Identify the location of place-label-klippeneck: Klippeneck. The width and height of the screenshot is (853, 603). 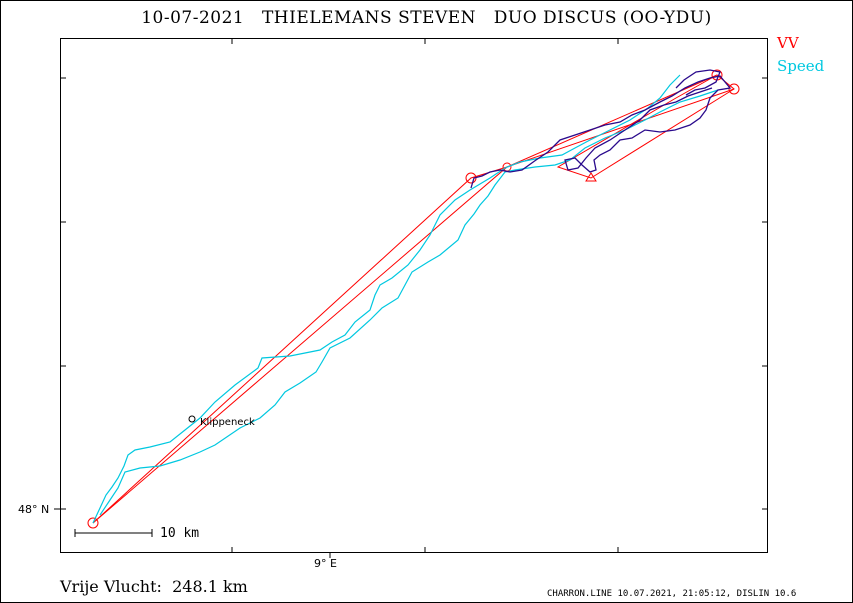
(227, 422).